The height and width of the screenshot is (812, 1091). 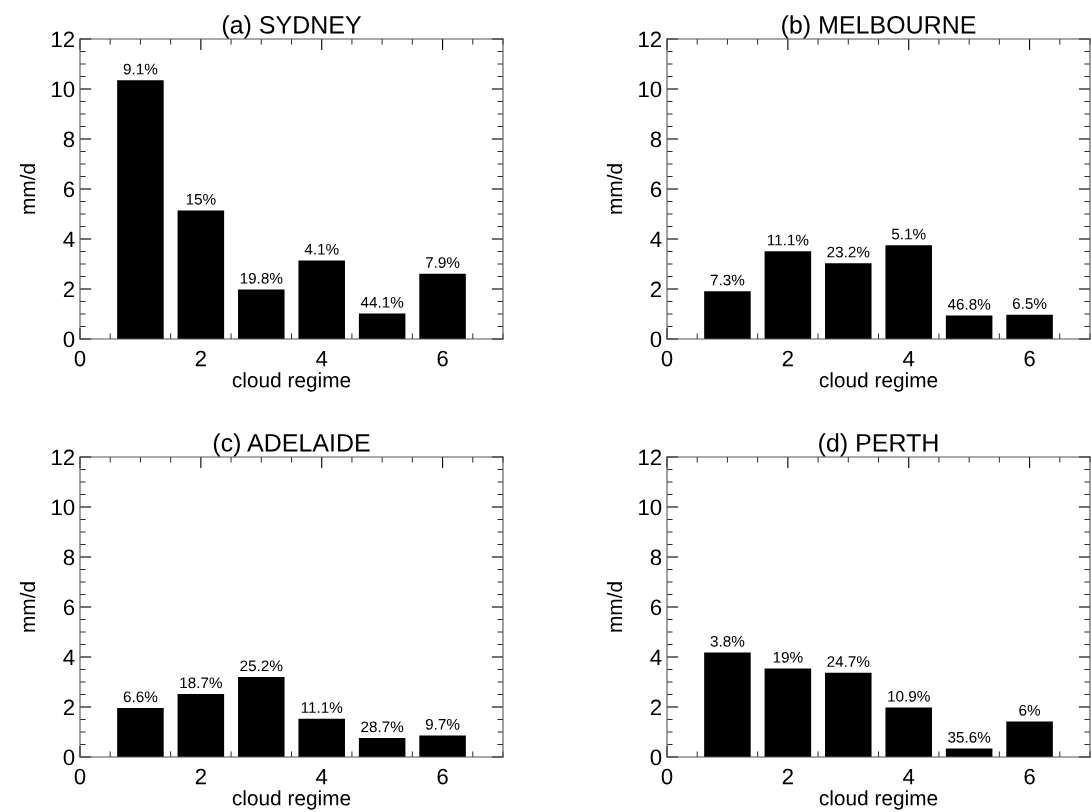 What do you see at coordinates (969, 304) in the screenshot?
I see `annotation: 46.8%` at bounding box center [969, 304].